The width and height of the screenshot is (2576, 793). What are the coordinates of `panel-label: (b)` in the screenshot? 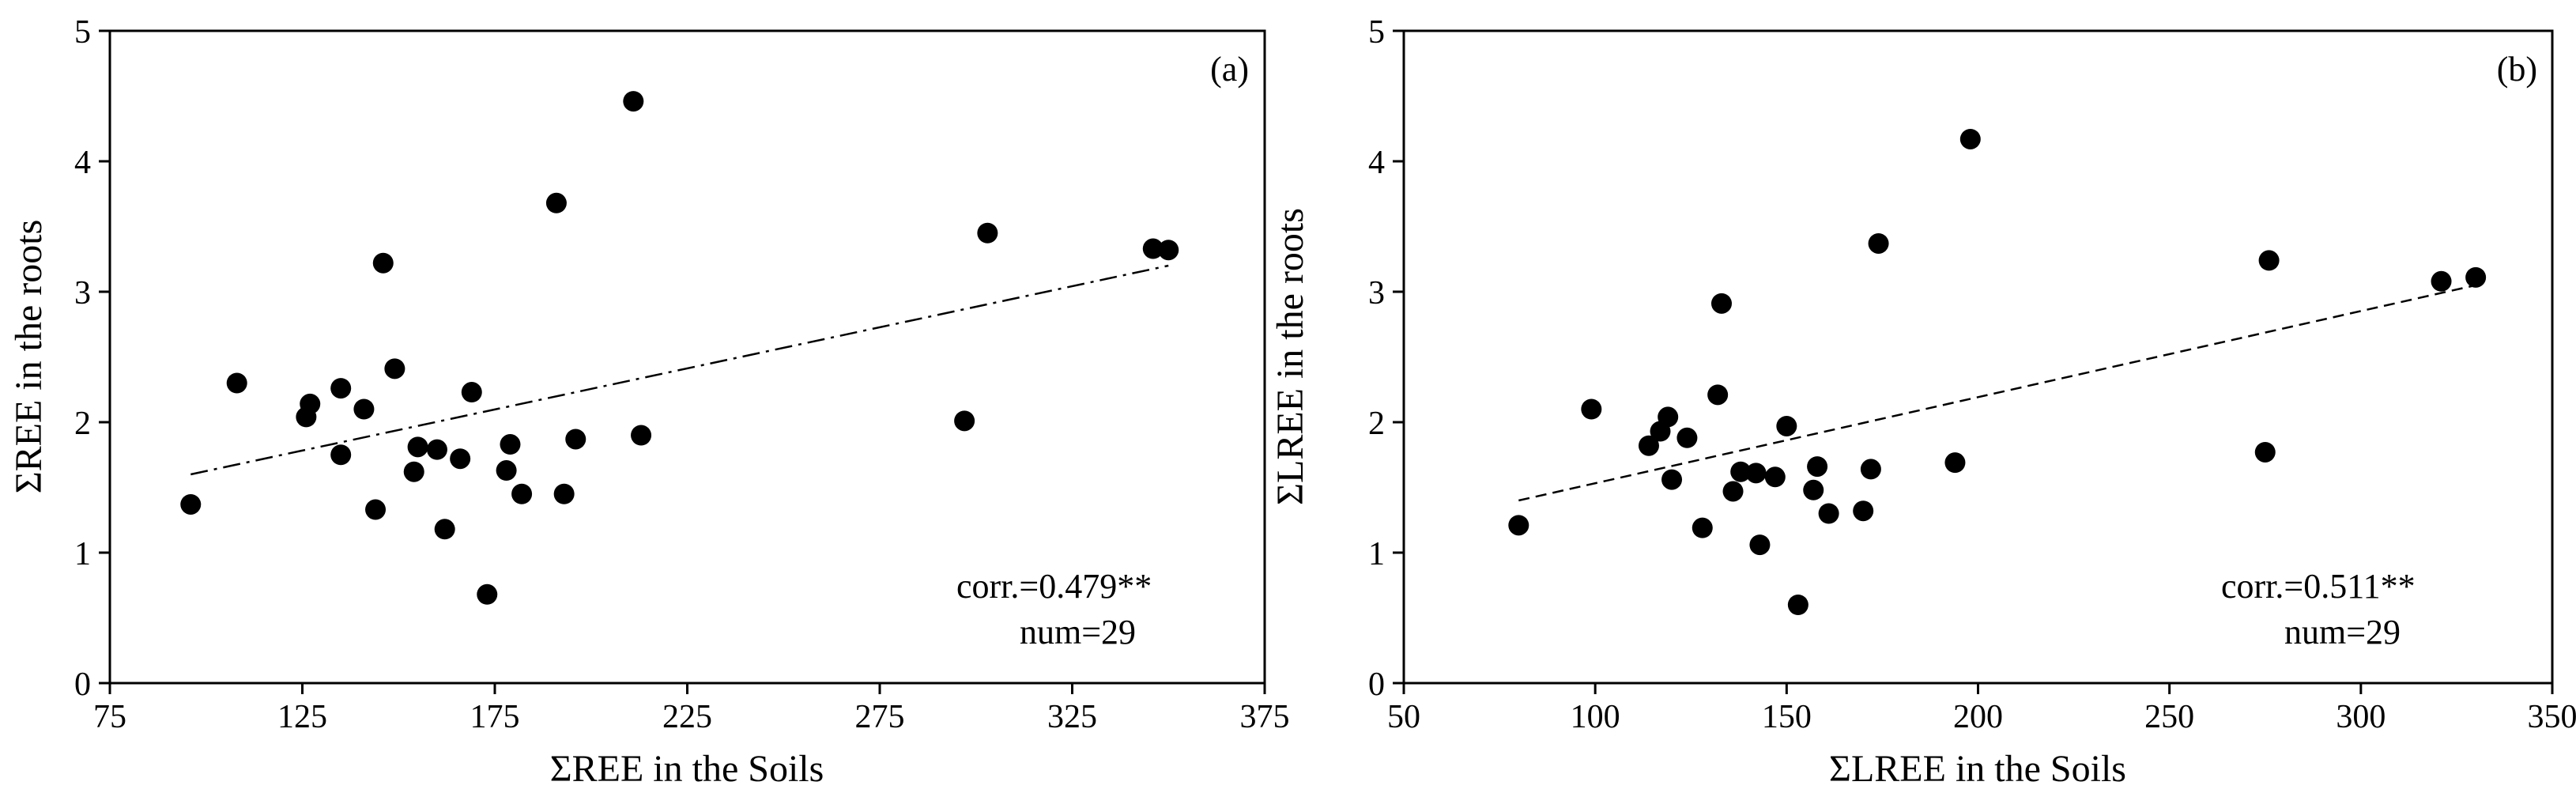 It's located at (2517, 69).